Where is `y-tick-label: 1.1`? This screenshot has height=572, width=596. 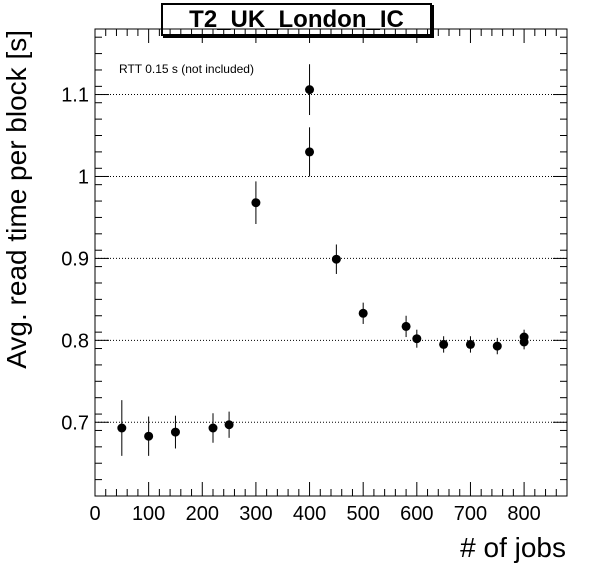 y-tick-label: 1.1 is located at coordinates (75, 96).